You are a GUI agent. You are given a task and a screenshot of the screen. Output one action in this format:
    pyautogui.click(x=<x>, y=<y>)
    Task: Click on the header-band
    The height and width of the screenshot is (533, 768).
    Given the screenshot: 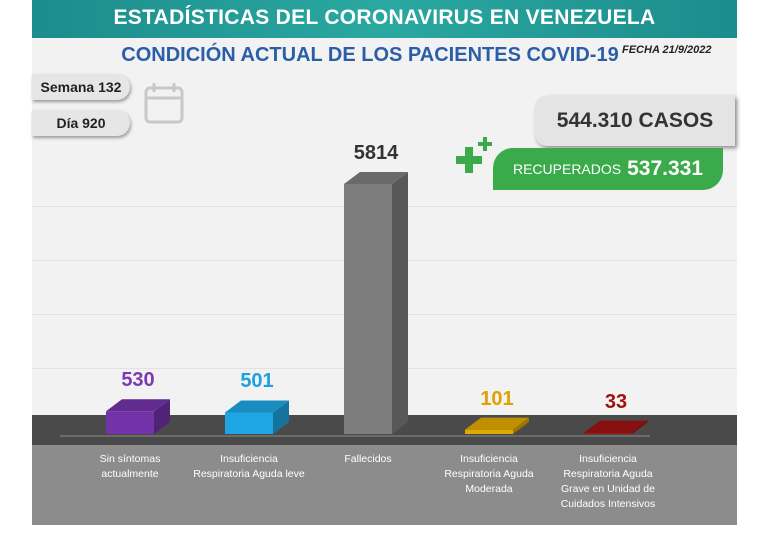 What is the action you would take?
    pyautogui.click(x=384, y=19)
    